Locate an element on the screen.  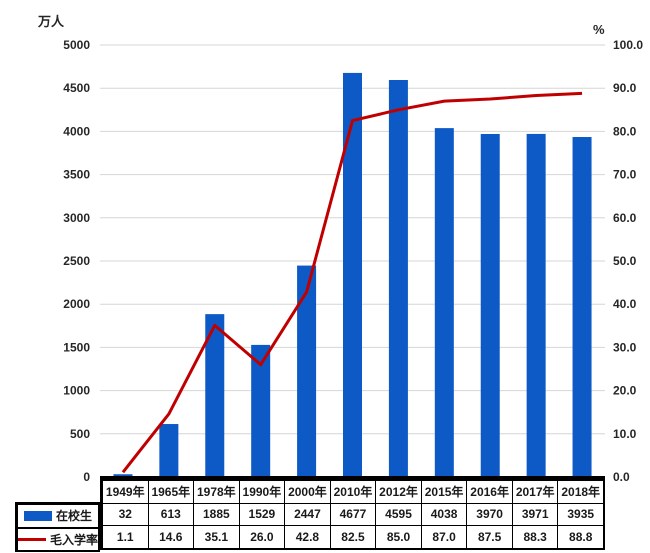
bar-2015年 is located at coordinates (444, 302).